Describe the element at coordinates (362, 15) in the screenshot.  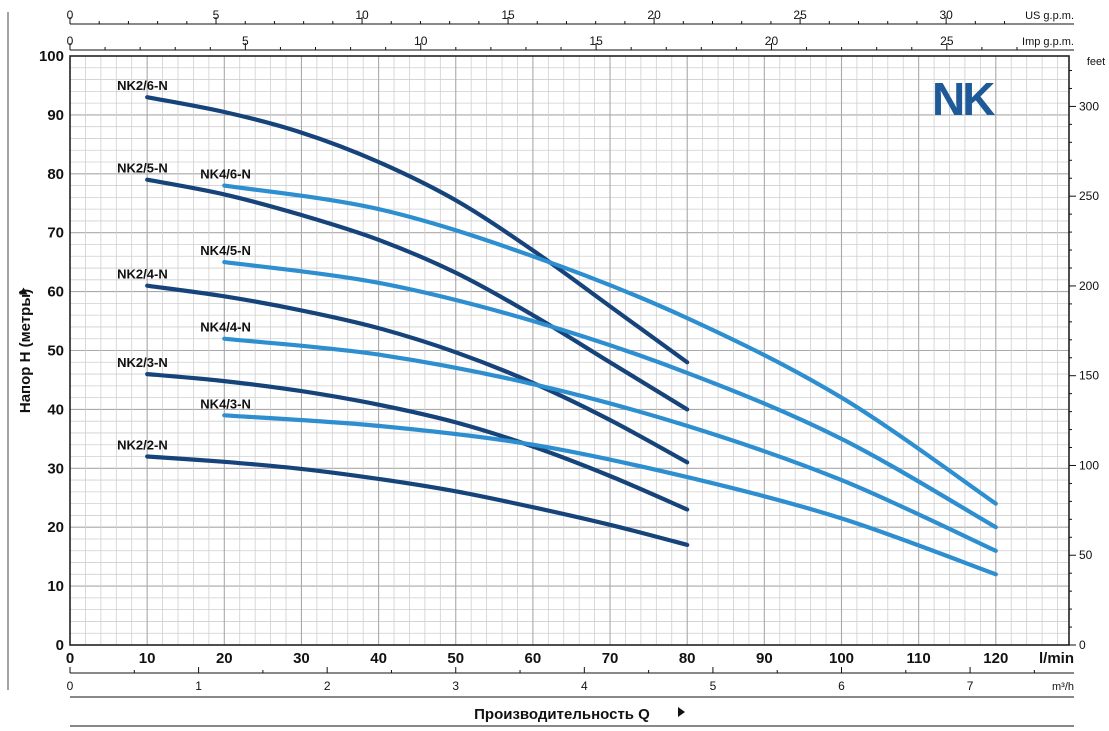
I see `us-gpm-tick-label: 10` at that location.